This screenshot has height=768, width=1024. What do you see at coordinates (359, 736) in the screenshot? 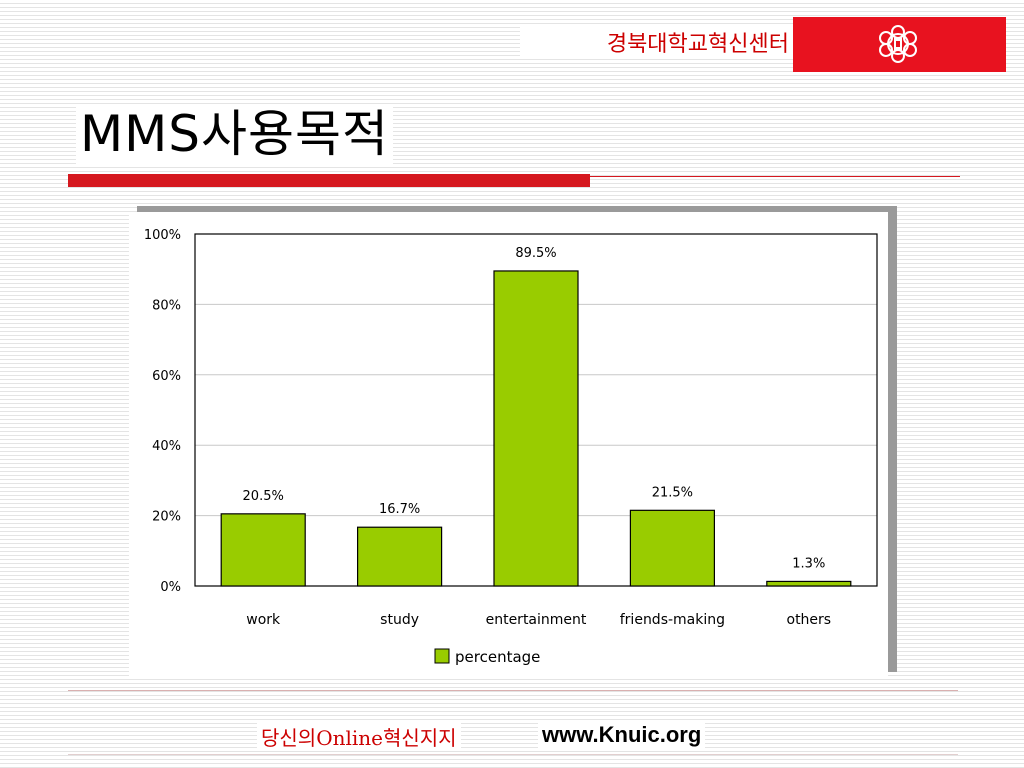
I see `footer-slogan: 당신의Online혁신지지` at bounding box center [359, 736].